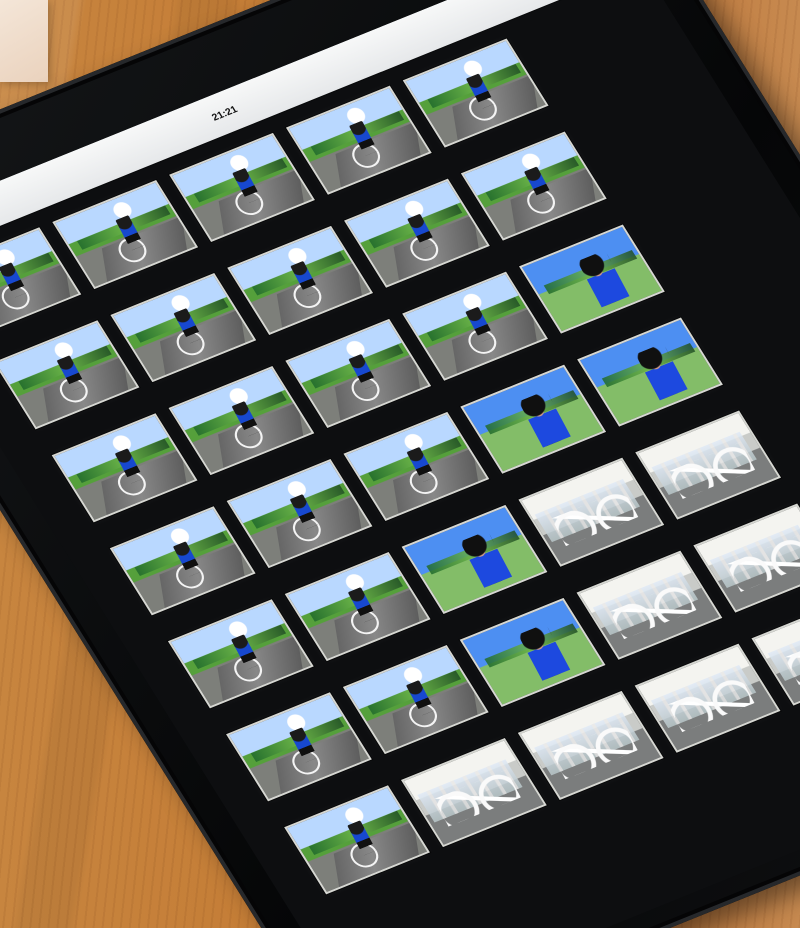 Image resolution: width=800 pixels, height=928 pixels. What do you see at coordinates (225, 114) in the screenshot?
I see `status-time: 21:21` at bounding box center [225, 114].